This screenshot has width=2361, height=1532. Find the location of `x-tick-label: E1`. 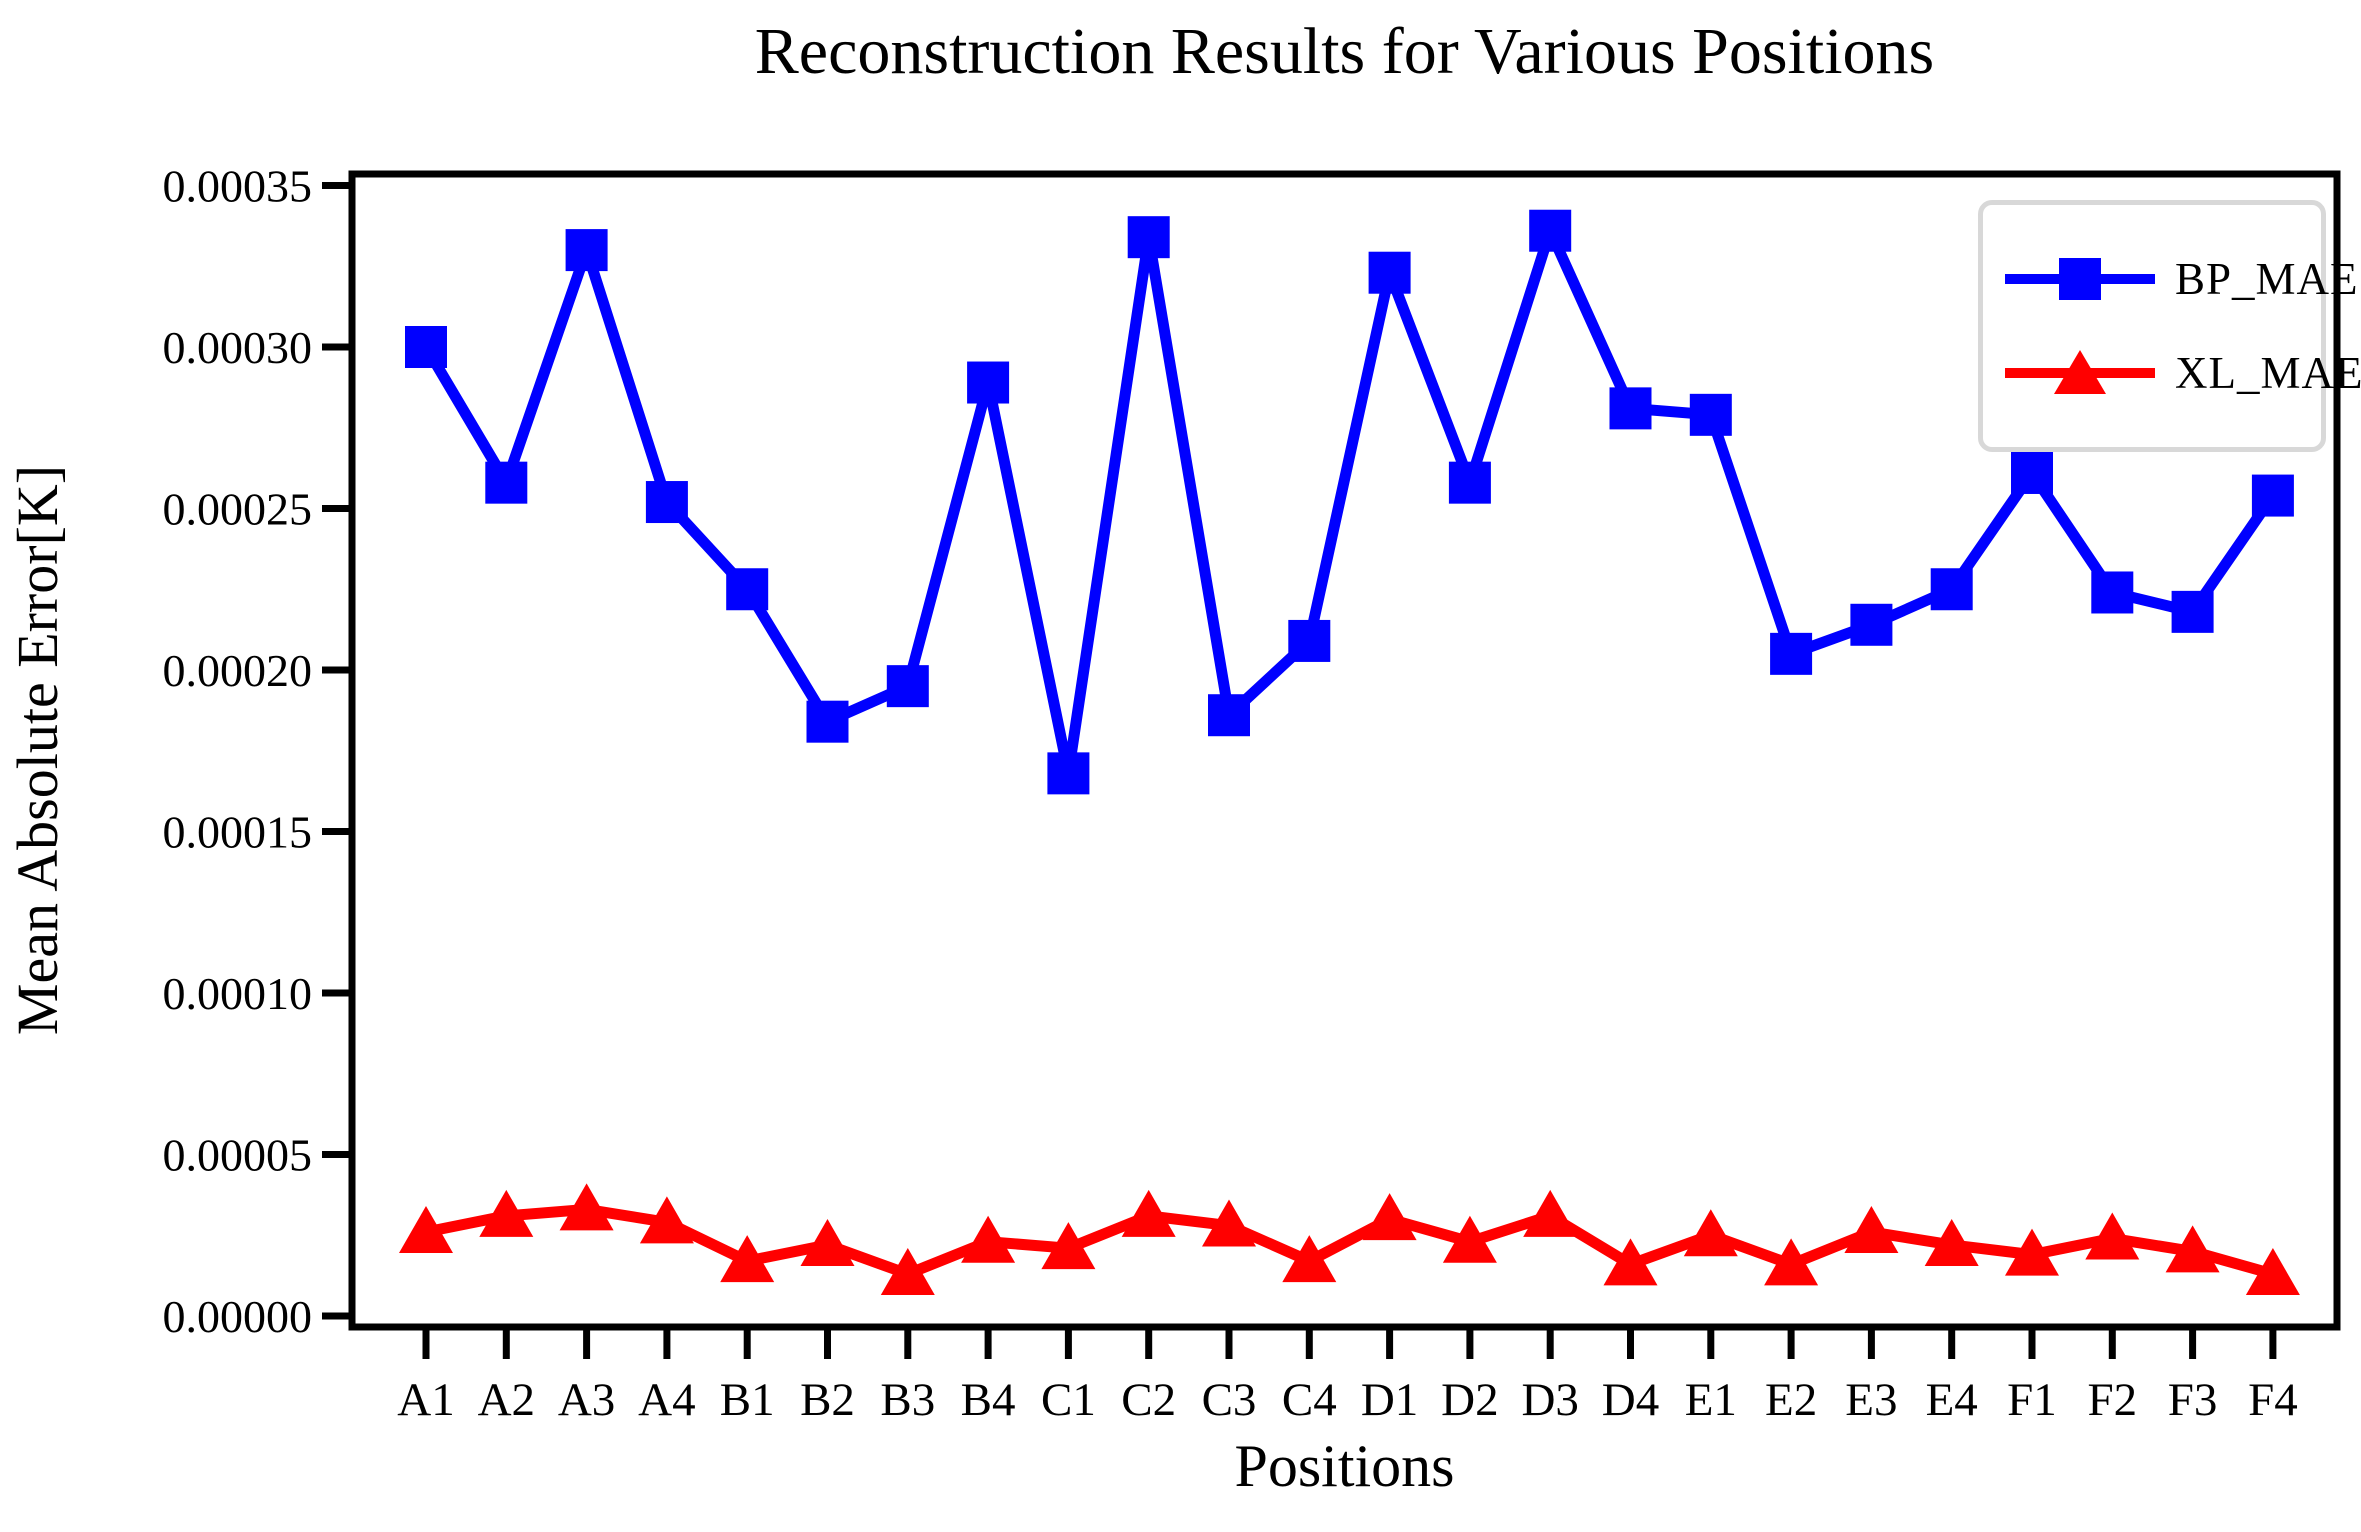

x-tick-label: E1 is located at coordinates (1711, 1400).